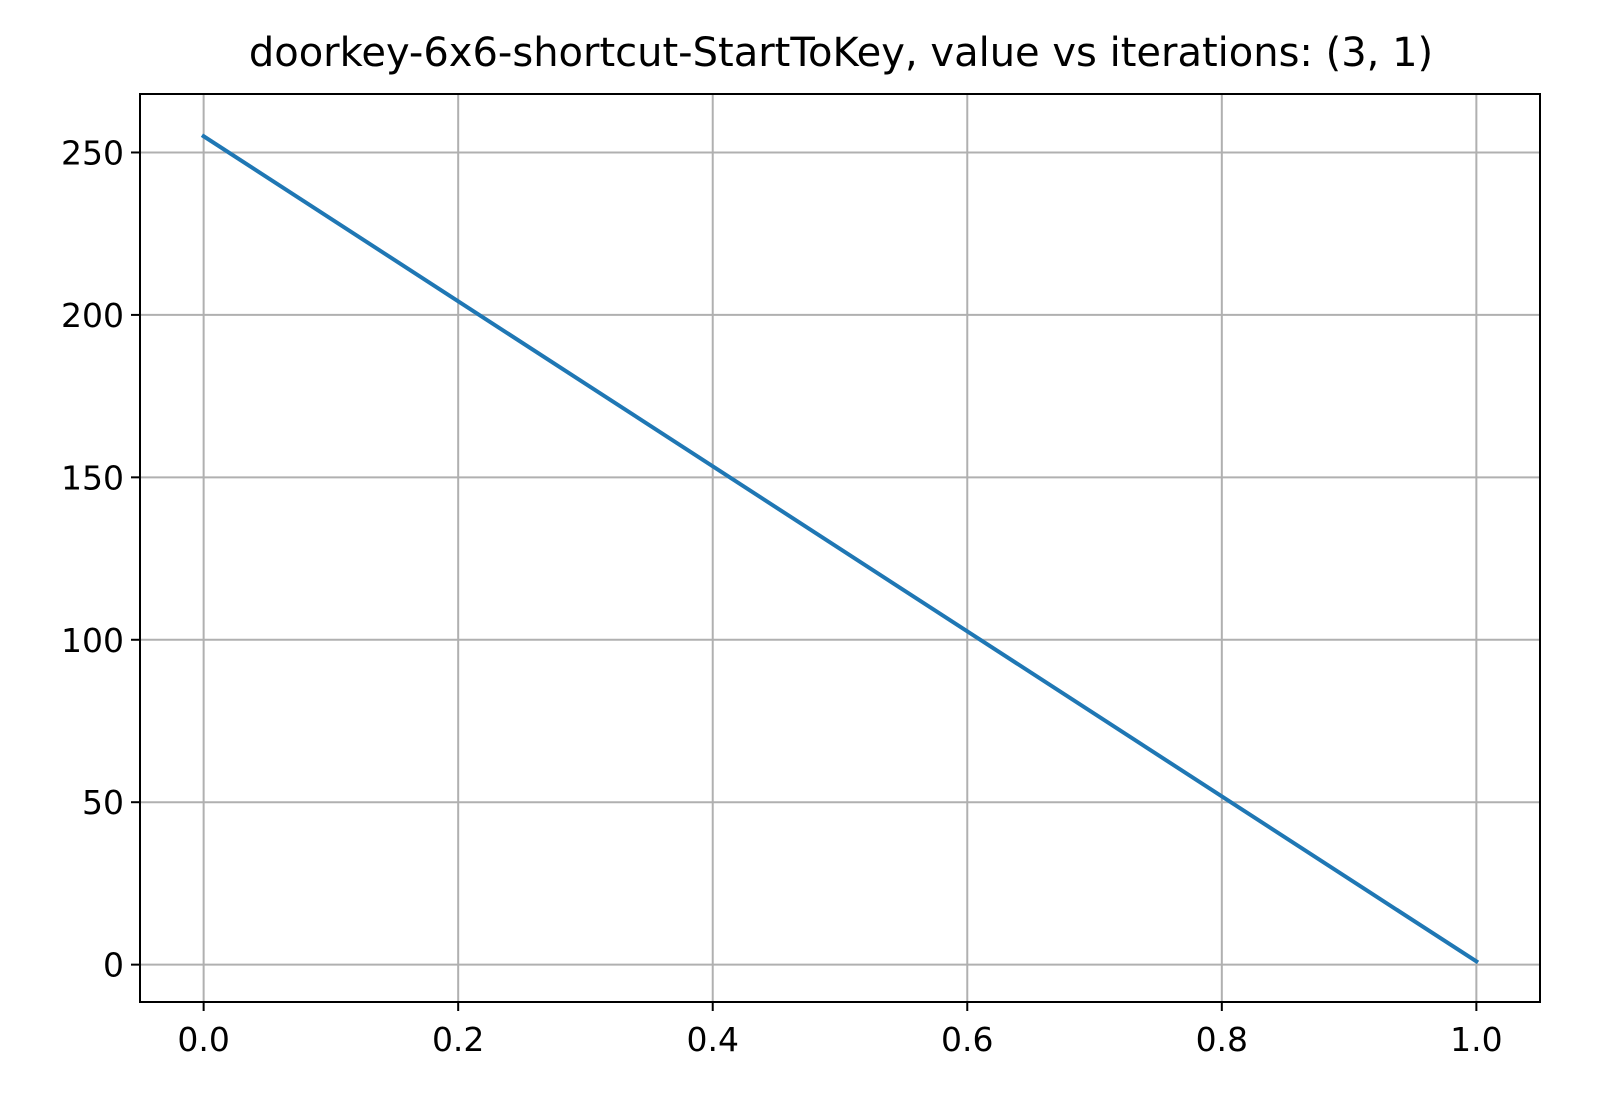 The height and width of the screenshot is (1098, 1613). I want to click on y-tick-label: 0, so click(113, 965).